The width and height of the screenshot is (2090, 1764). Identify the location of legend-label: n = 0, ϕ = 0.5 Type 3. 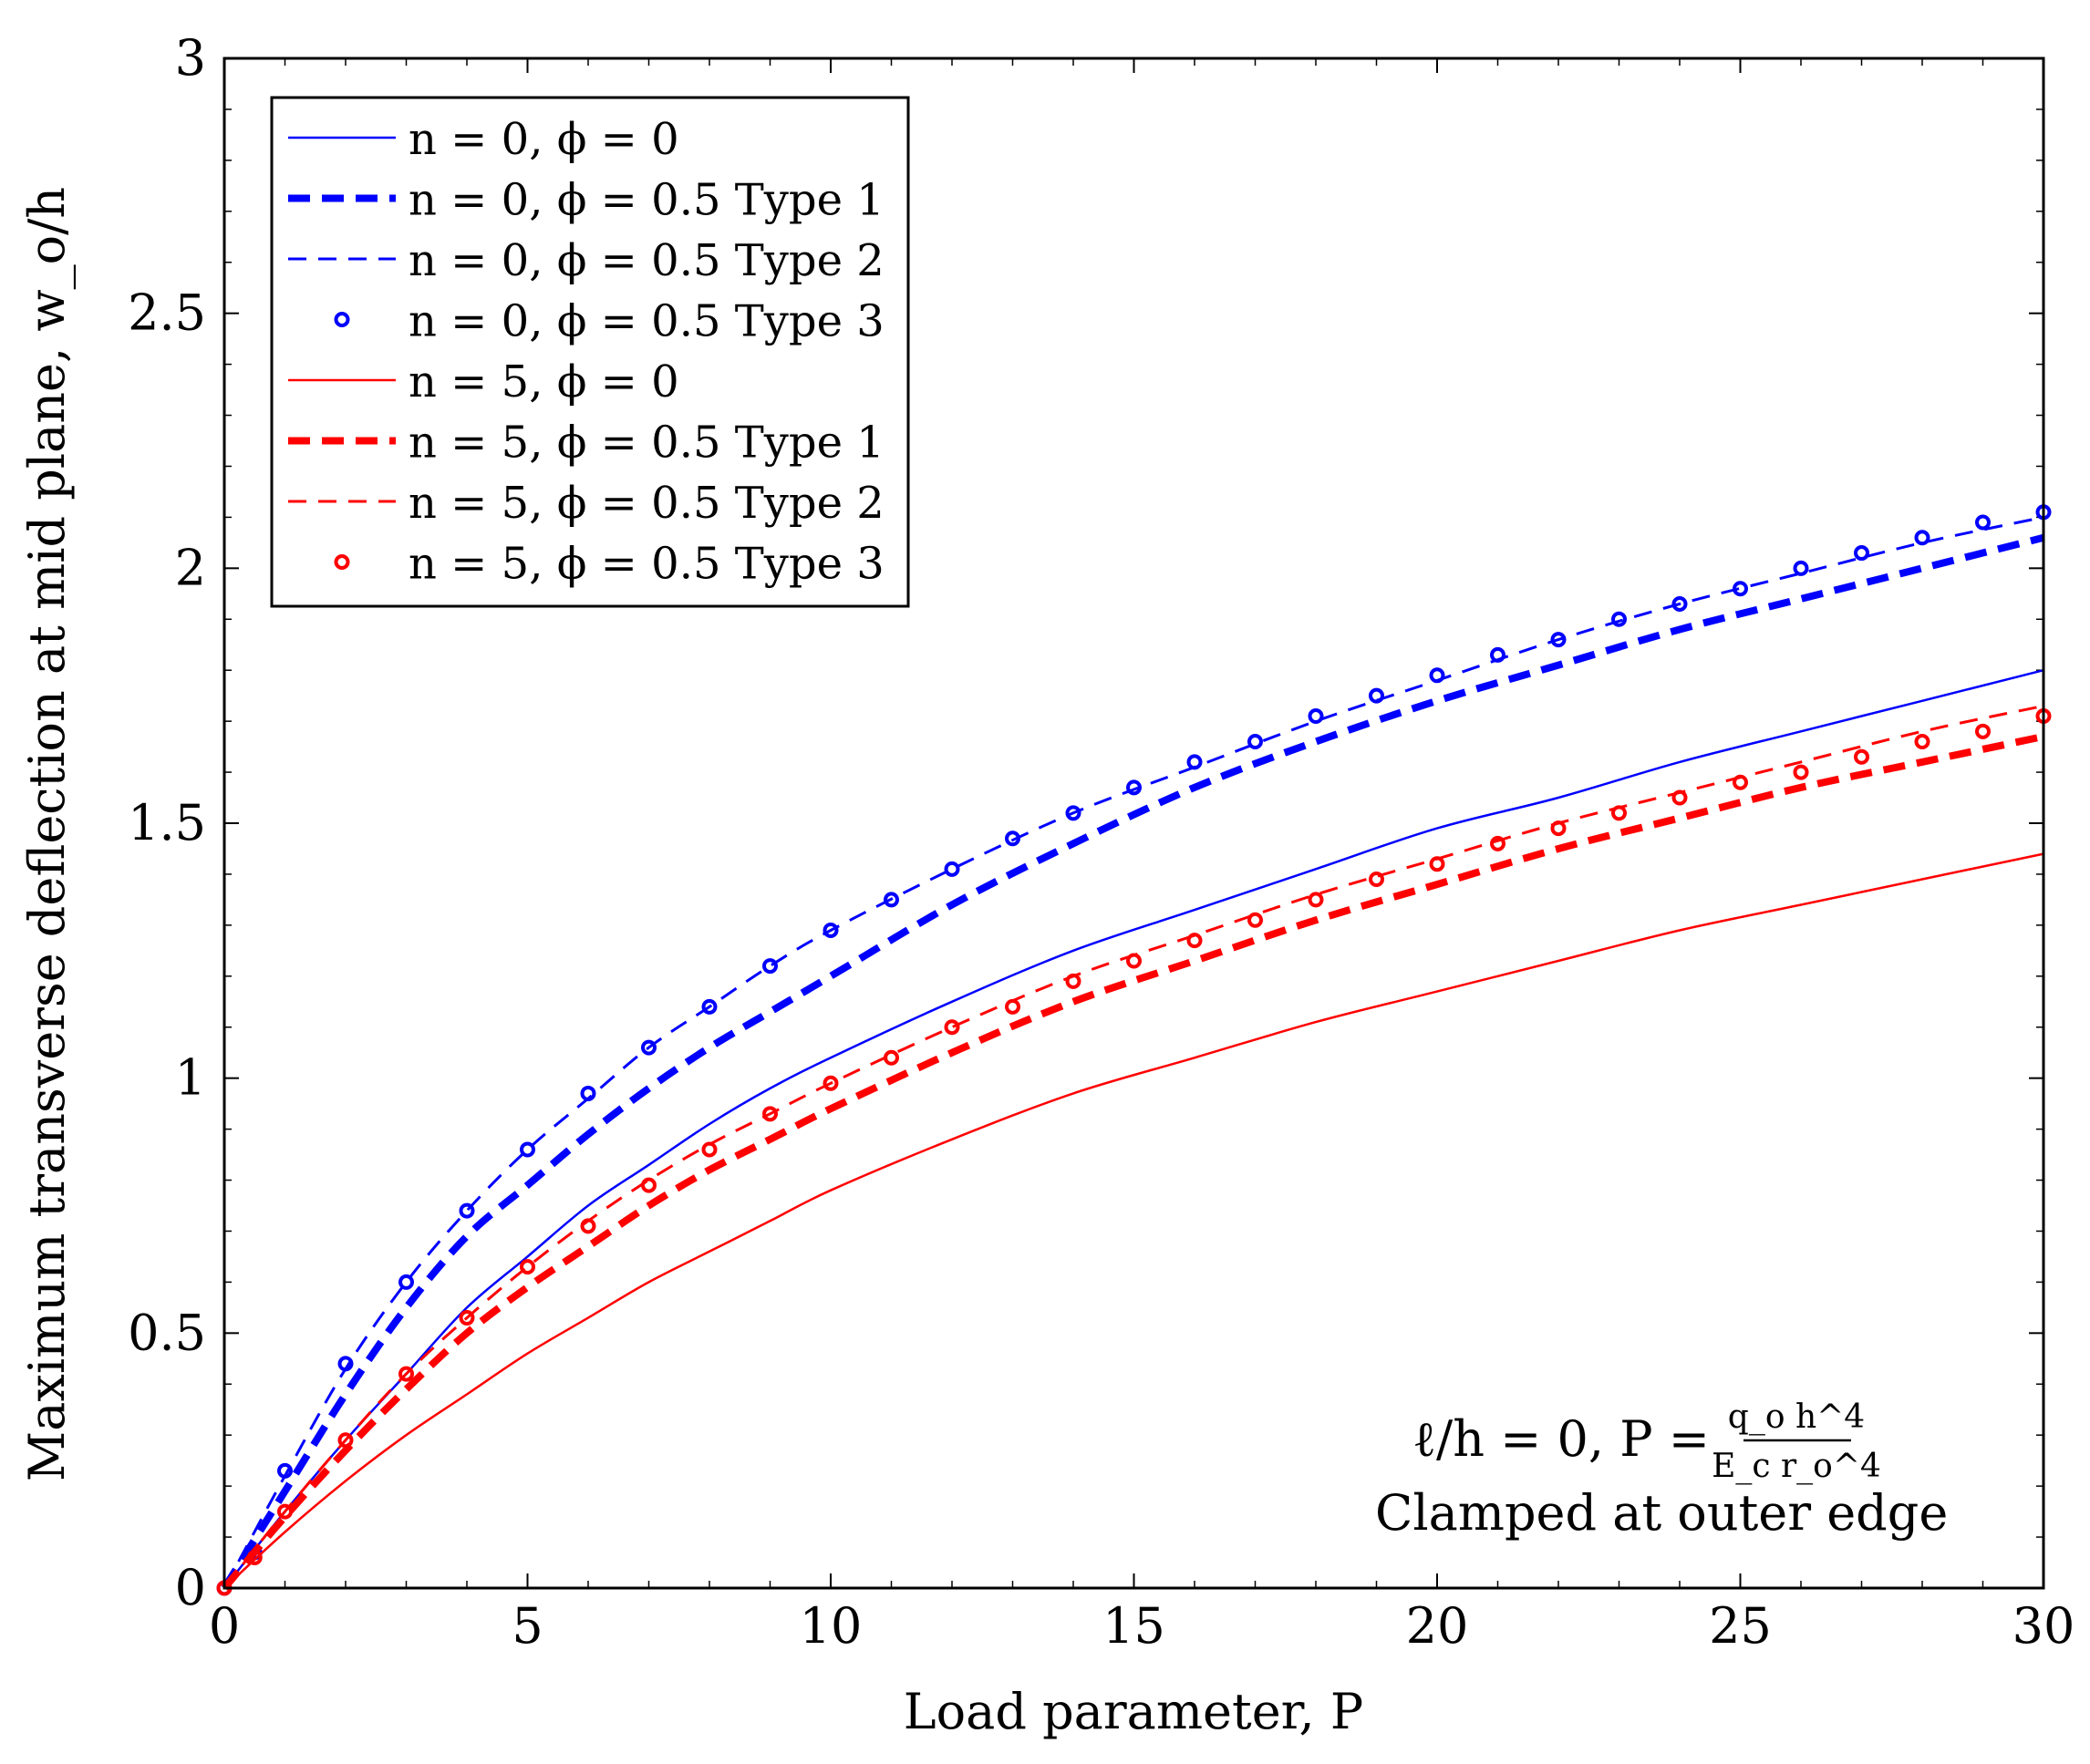
(647, 321).